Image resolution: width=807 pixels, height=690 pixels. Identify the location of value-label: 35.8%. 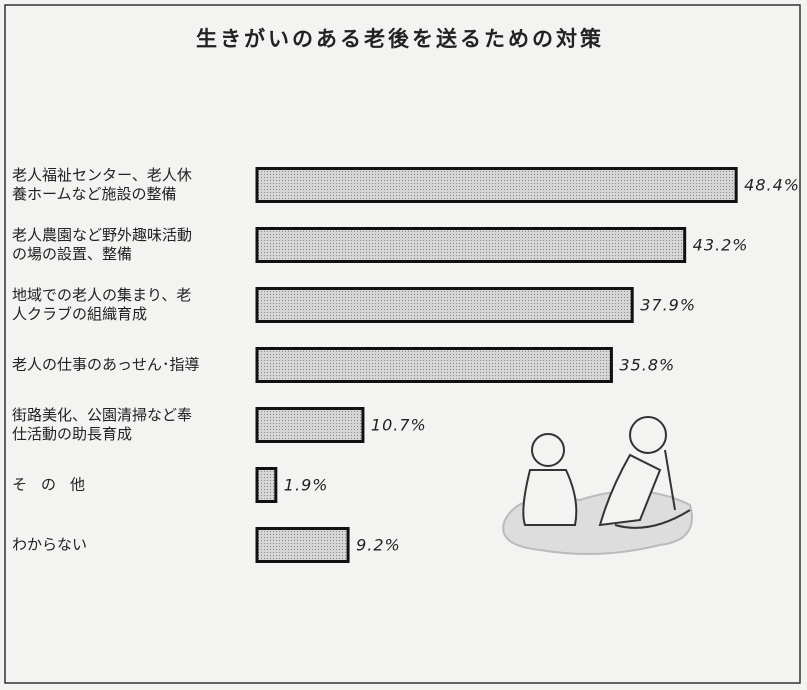
(647, 365).